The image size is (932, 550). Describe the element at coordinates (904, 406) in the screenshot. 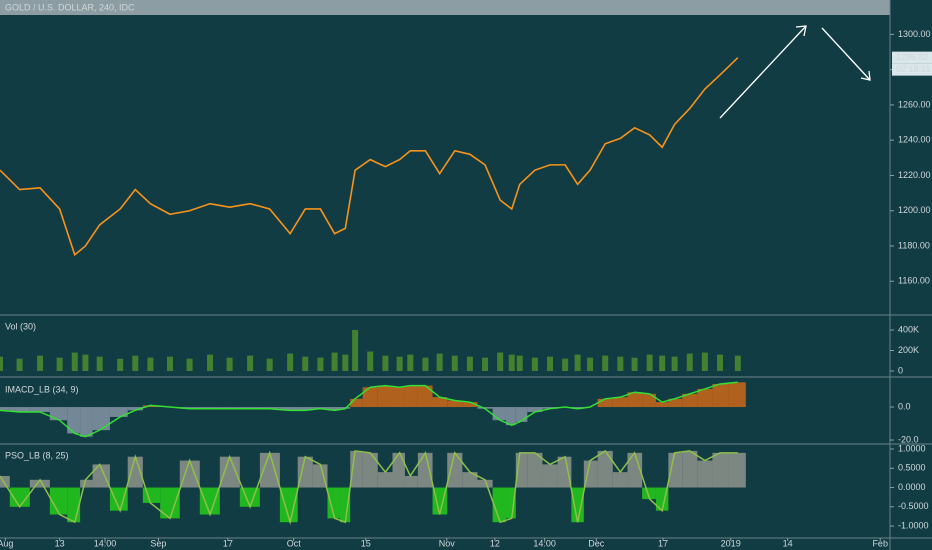

I see `y-tick-label: 0.0` at that location.